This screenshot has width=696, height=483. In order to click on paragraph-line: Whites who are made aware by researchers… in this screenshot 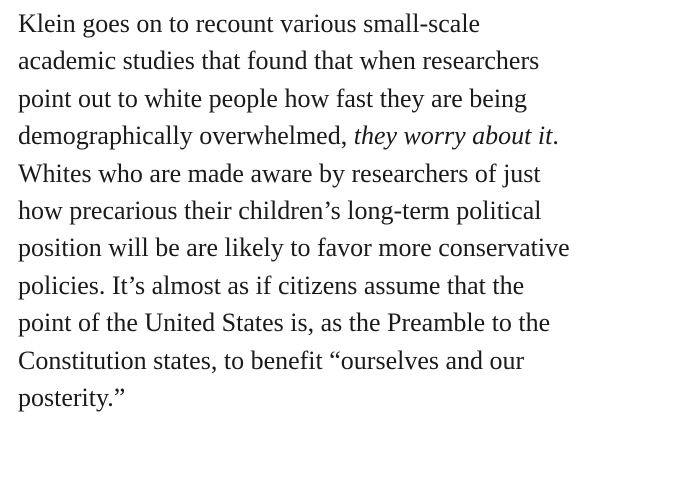, I will do `click(279, 173)`.